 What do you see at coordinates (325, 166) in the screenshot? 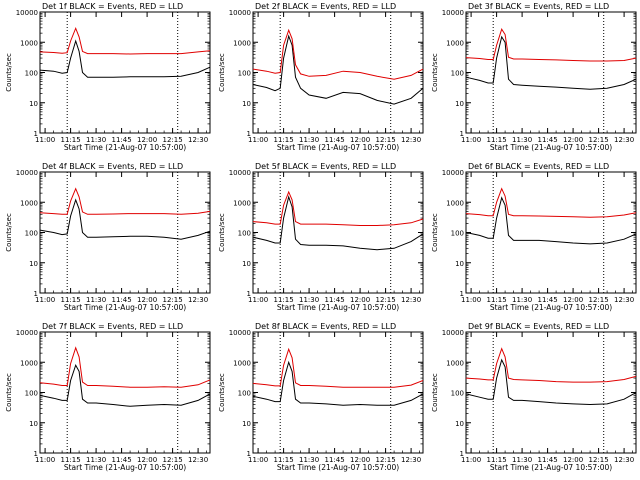
I see `chart-title: Det 5f BLACK = Events, RED = LLD` at bounding box center [325, 166].